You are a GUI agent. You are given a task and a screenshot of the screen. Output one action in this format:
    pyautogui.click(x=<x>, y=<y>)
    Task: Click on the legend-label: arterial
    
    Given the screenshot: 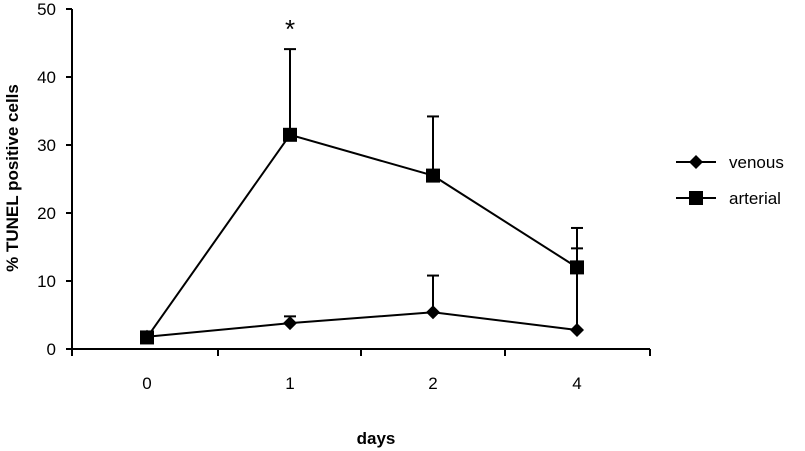 What is the action you would take?
    pyautogui.click(x=755, y=198)
    